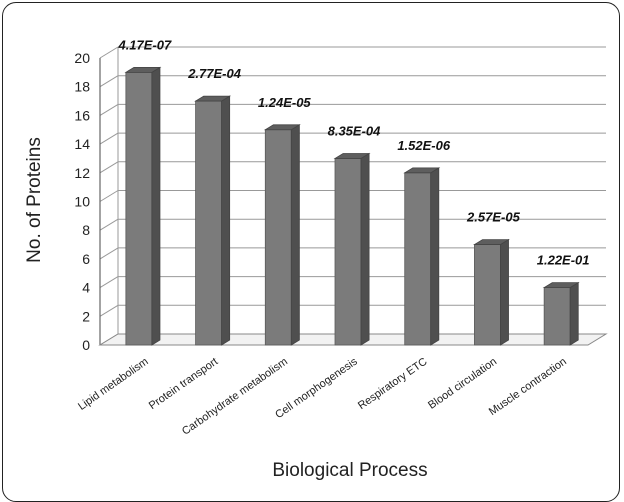 This screenshot has width=624, height=502. What do you see at coordinates (34, 200) in the screenshot?
I see `y-axis-title: No. of Proteins` at bounding box center [34, 200].